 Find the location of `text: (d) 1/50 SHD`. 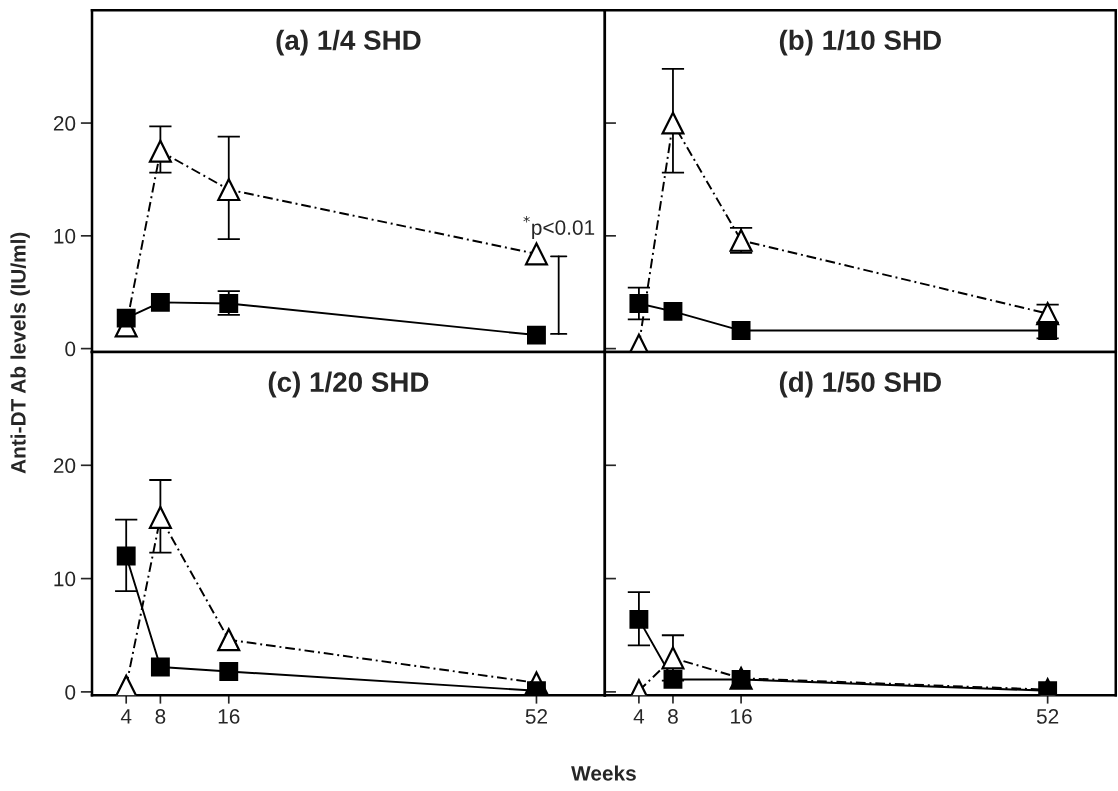

text: (d) 1/50 SHD is located at coordinates (860, 384).